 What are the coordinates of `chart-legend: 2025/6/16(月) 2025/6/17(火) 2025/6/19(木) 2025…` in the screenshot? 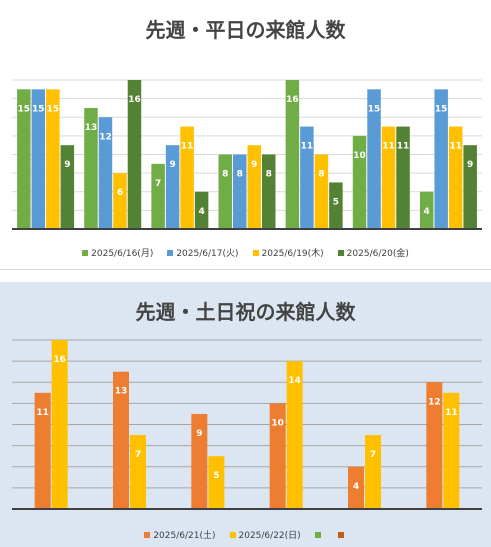 It's located at (245, 252).